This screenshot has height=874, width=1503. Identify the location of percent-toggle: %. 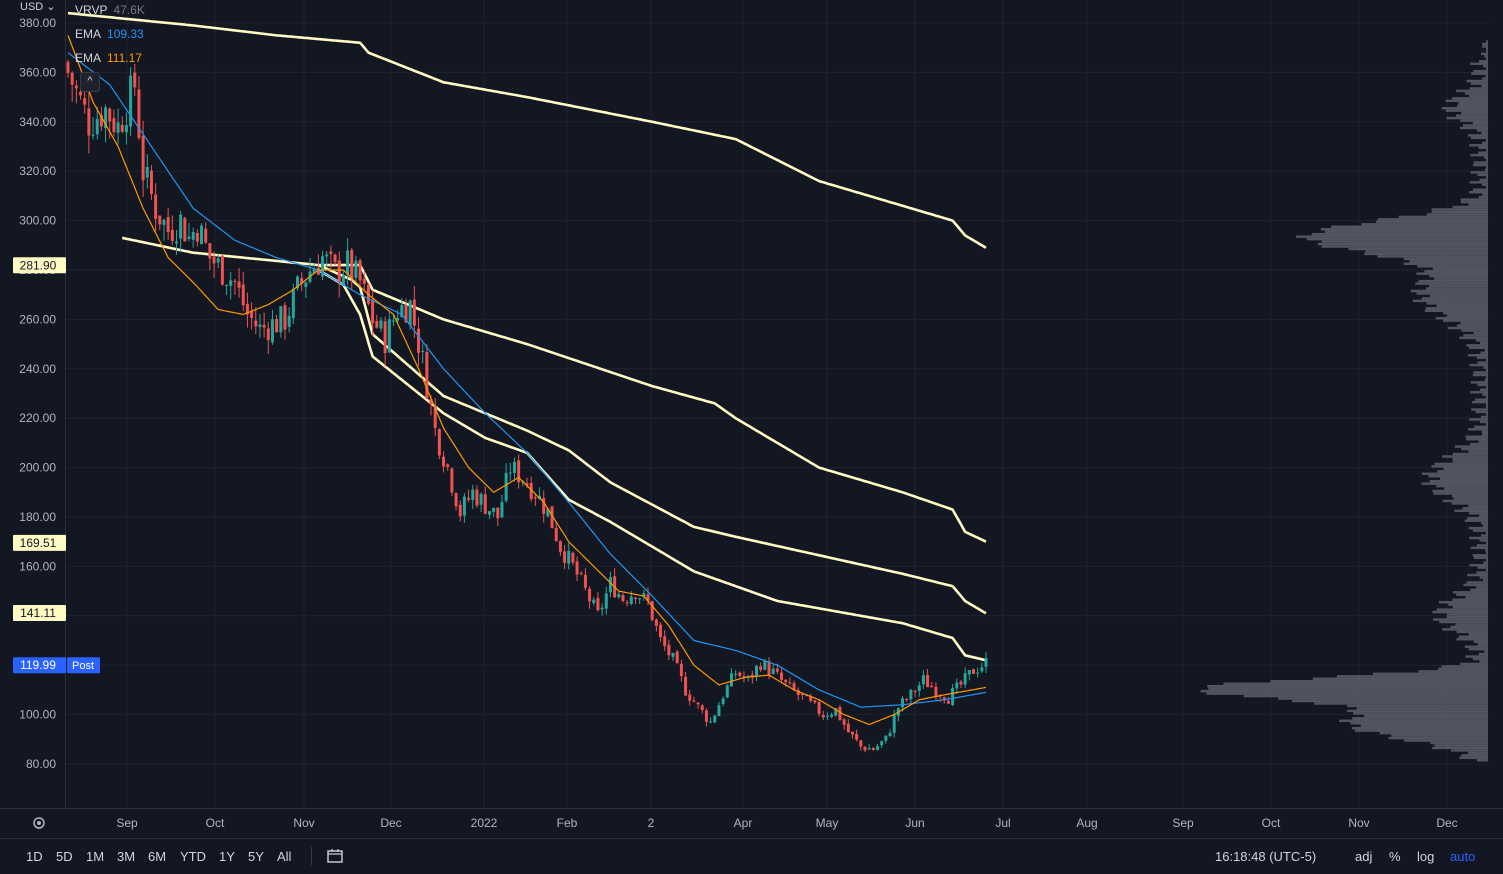
(1395, 856).